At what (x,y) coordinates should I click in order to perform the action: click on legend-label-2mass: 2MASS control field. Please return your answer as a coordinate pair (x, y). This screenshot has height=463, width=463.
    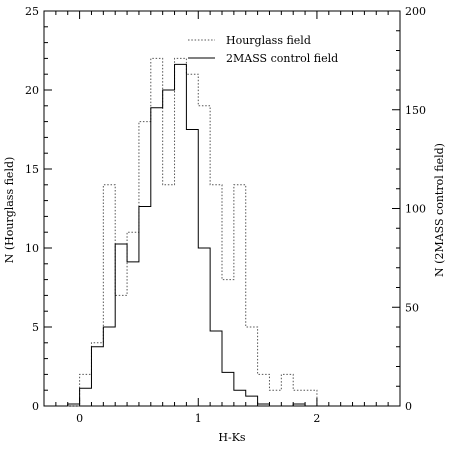
    Looking at the image, I should click on (282, 58).